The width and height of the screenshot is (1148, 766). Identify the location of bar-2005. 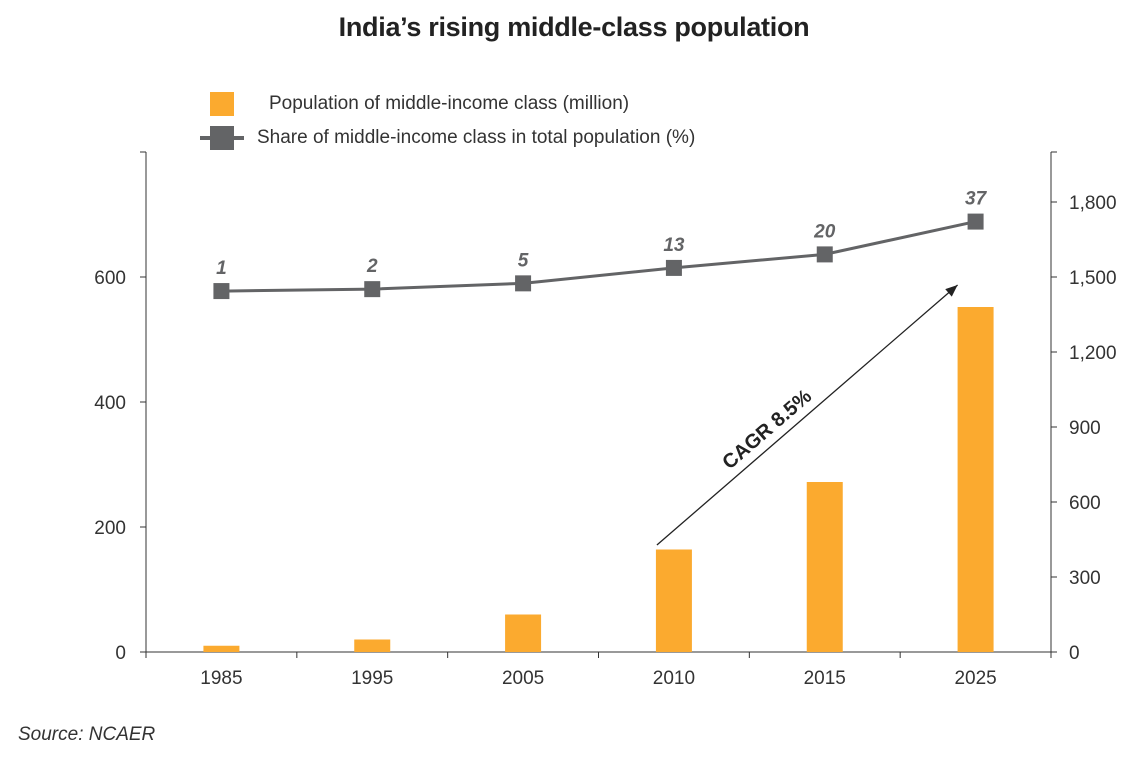
(523, 633).